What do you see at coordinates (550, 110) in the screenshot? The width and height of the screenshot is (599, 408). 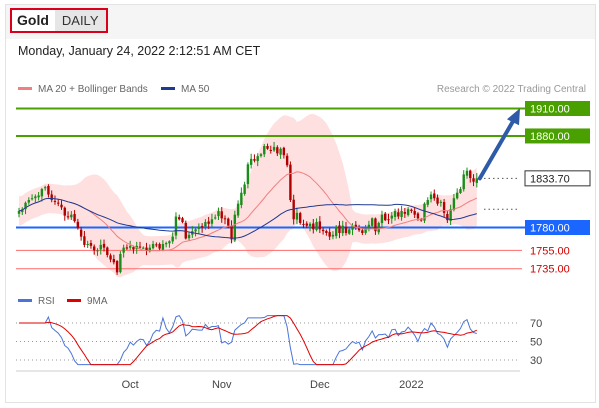 I see `level-label-1910.00: 1910.00` at bounding box center [550, 110].